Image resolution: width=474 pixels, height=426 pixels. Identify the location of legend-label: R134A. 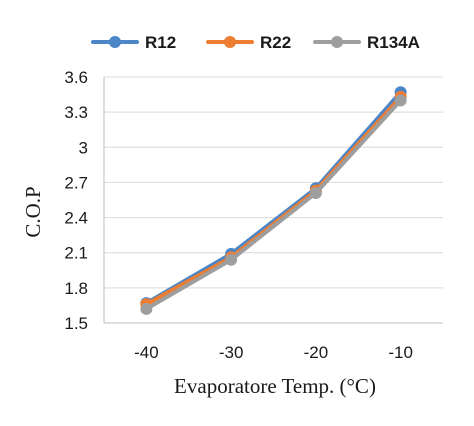
(393, 42).